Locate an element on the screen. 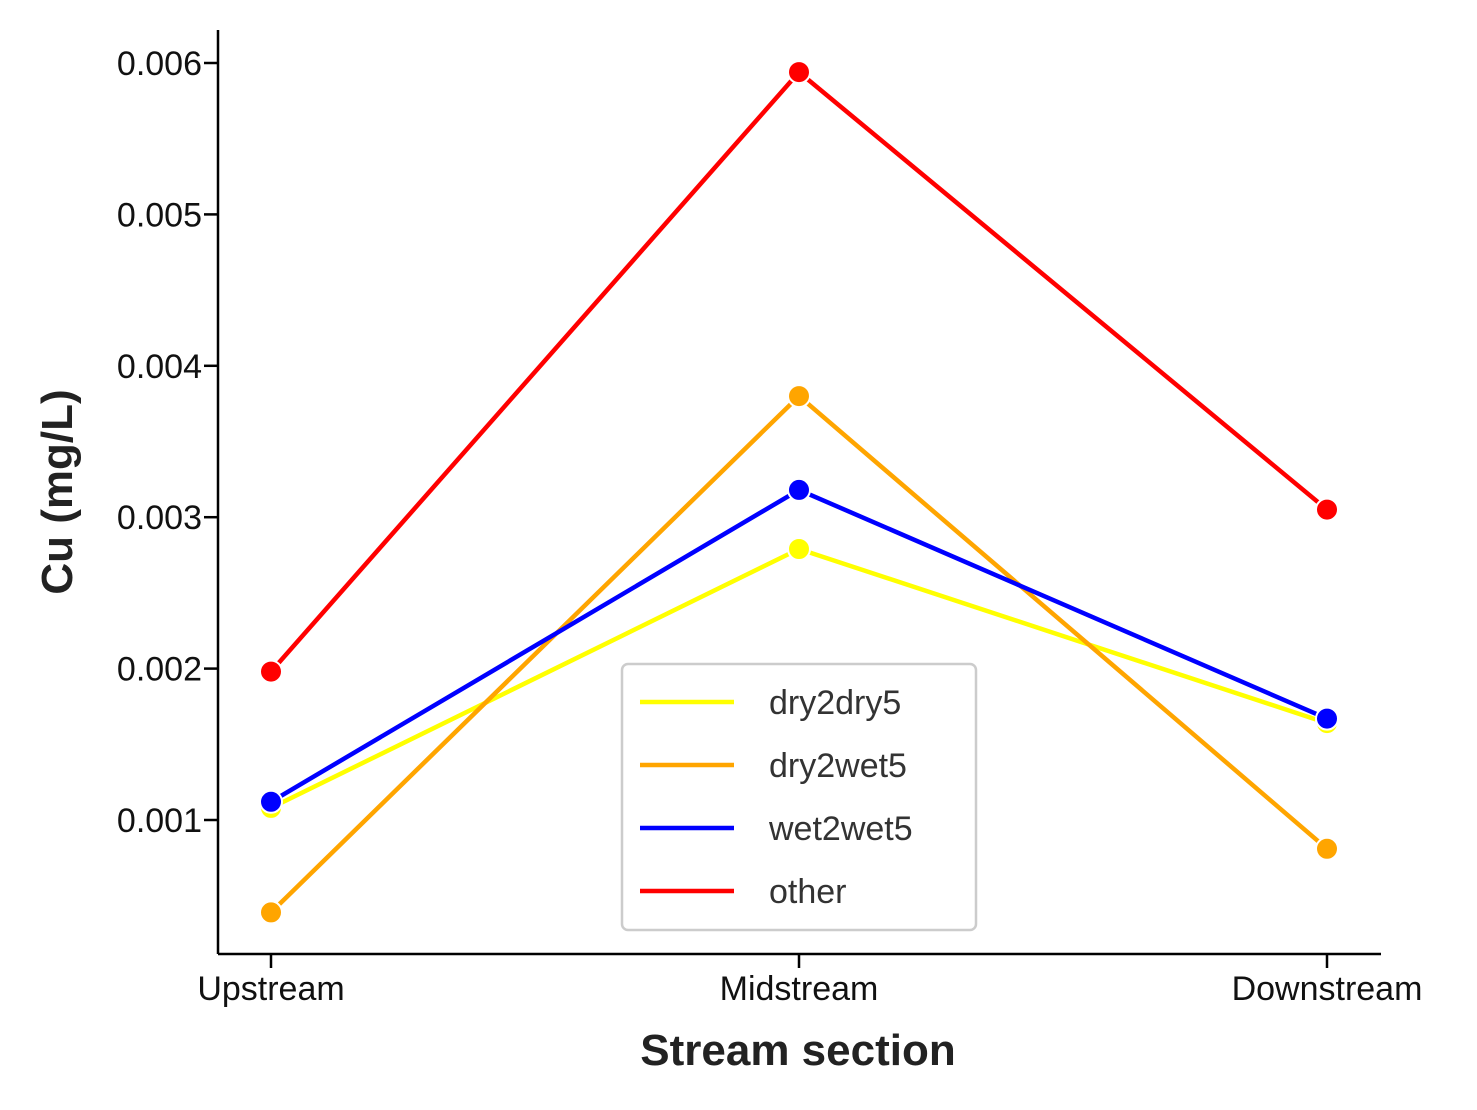 The height and width of the screenshot is (1110, 1477). y-tick-label: 0.005 is located at coordinates (159, 215).